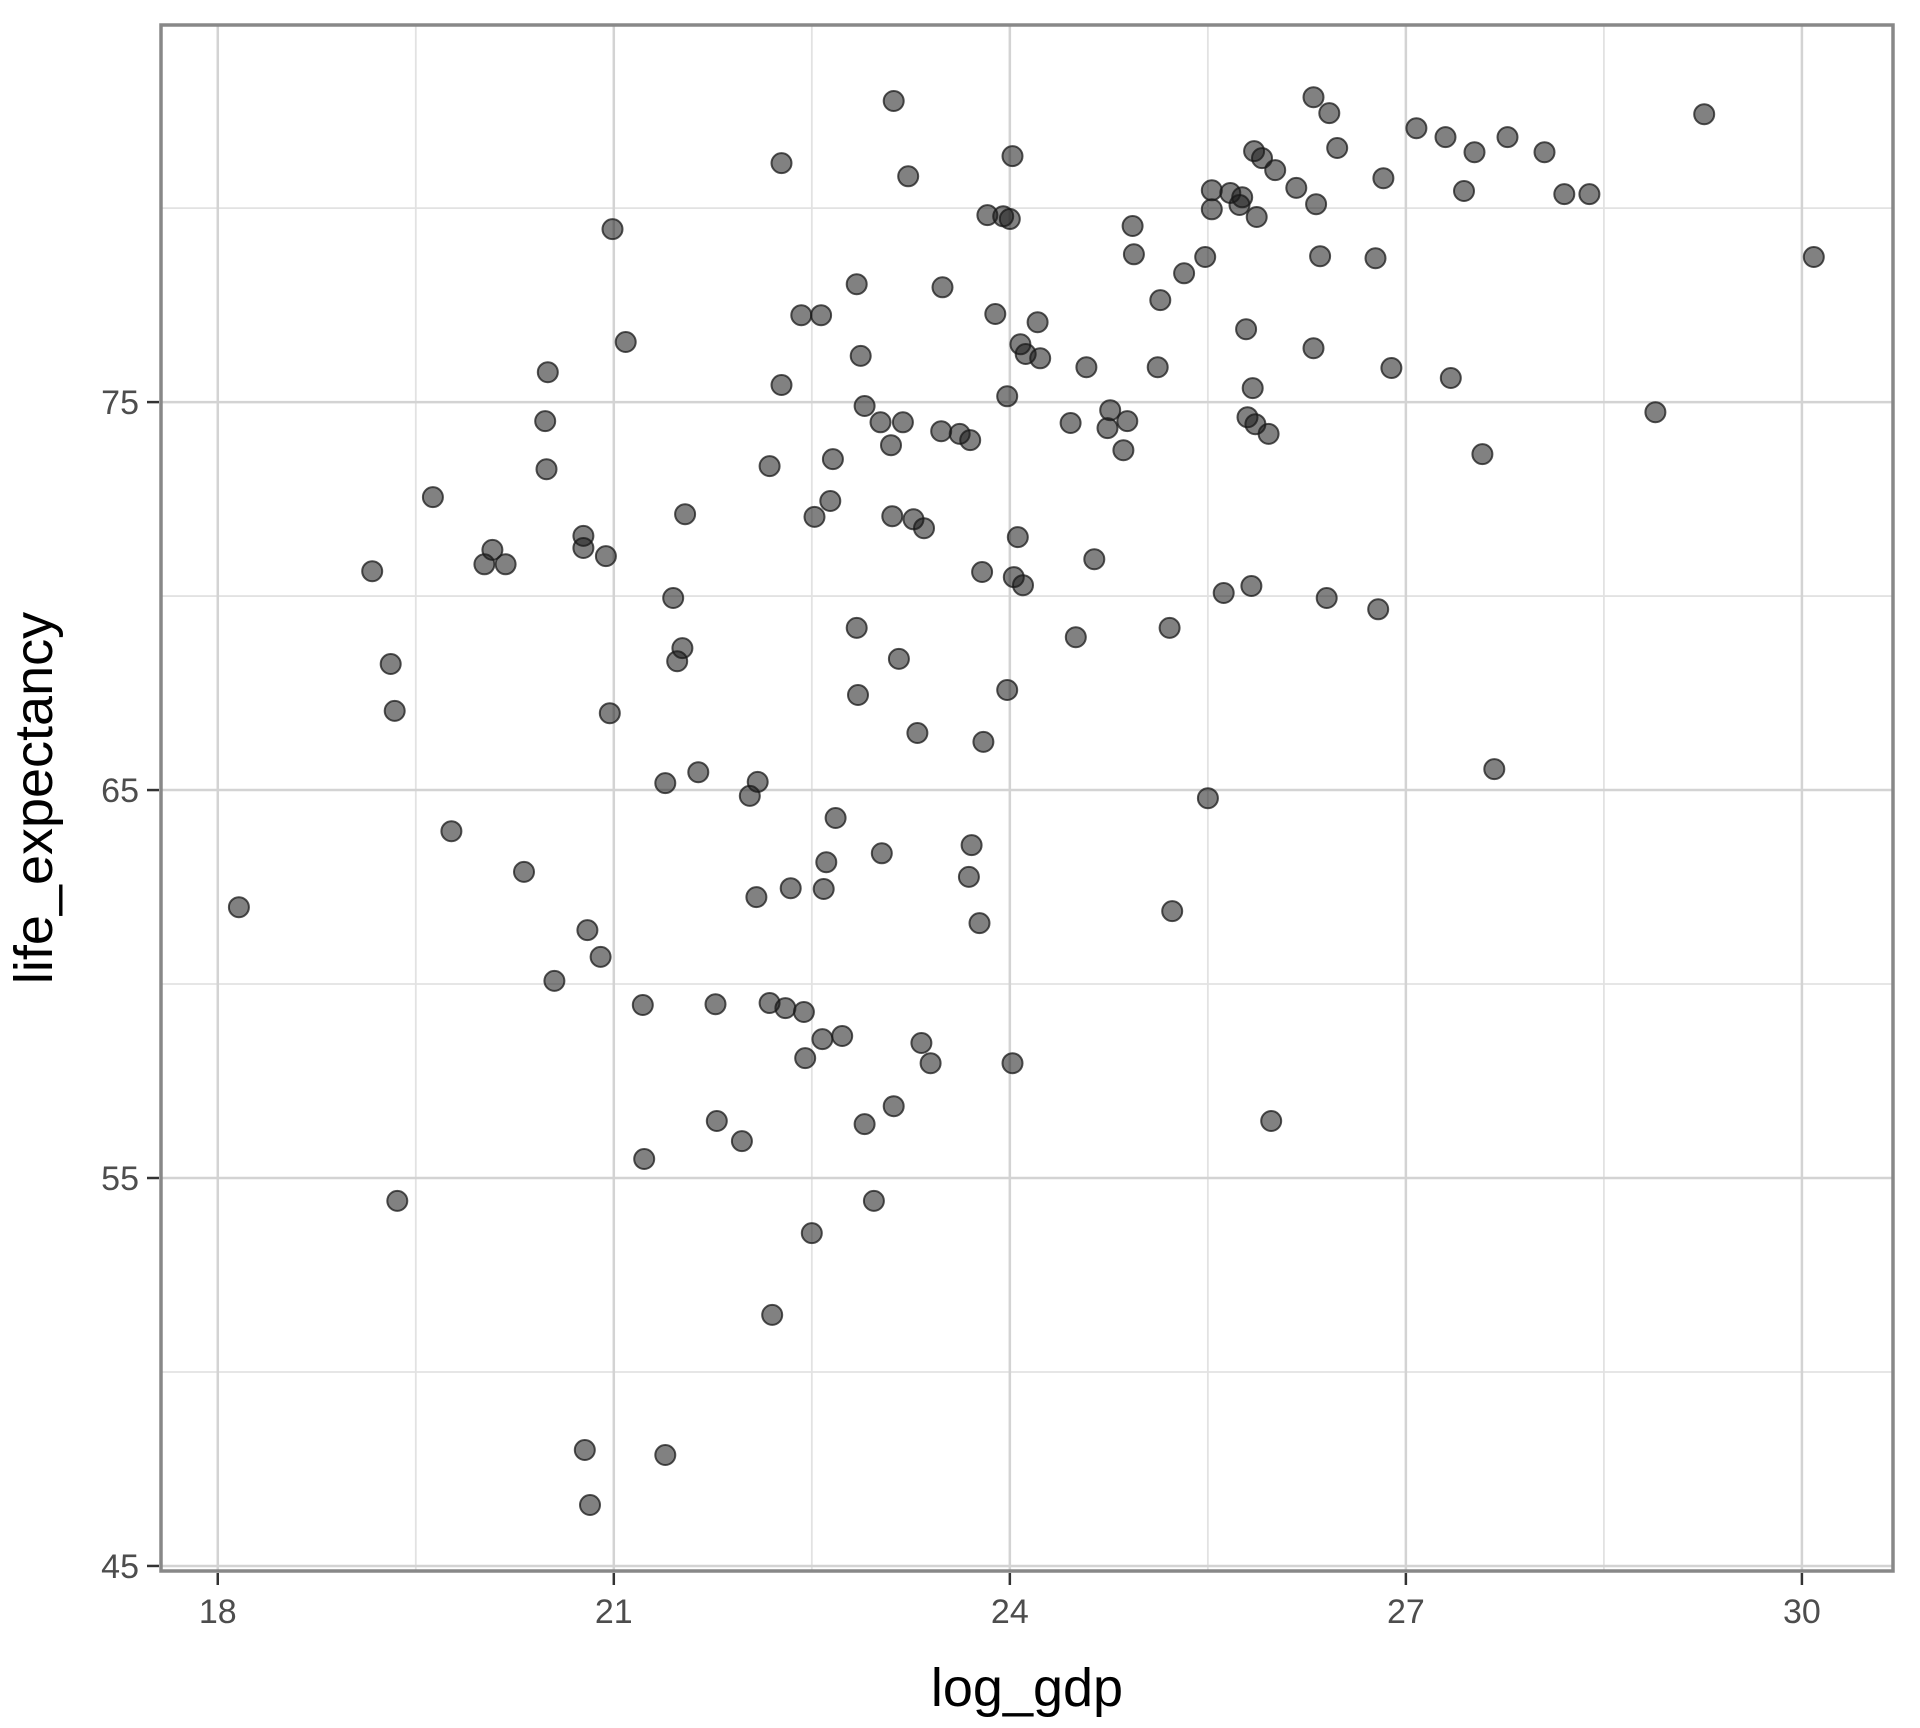 This screenshot has width=1920, height=1728. Describe the element at coordinates (1010, 1579) in the screenshot. I see `x-axis-tick-marks` at that location.